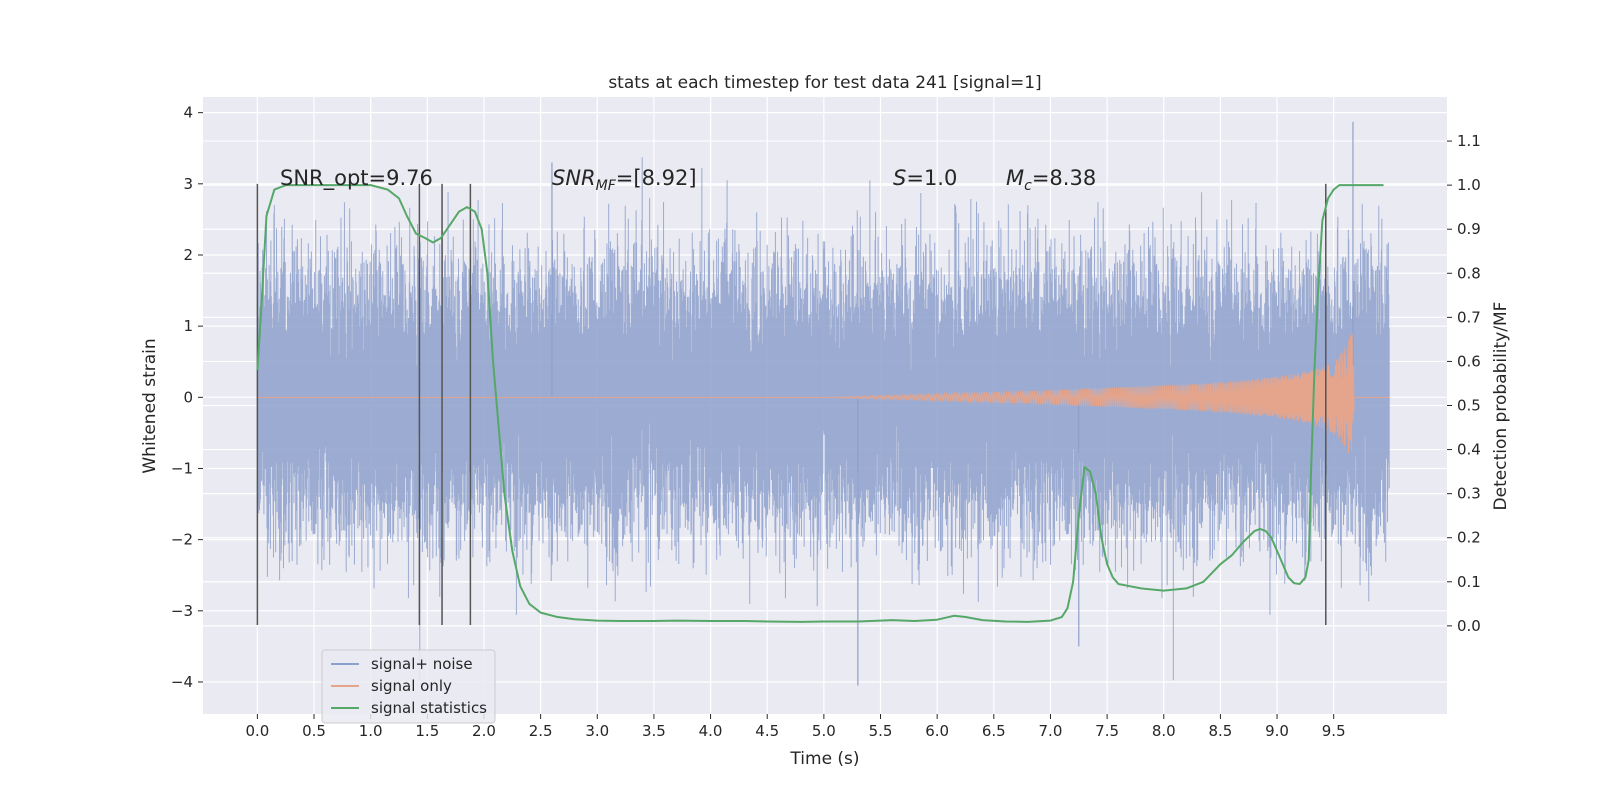 The image size is (1600, 800). Describe the element at coordinates (1051, 731) in the screenshot. I see `x-tick-label: 7.0` at that location.